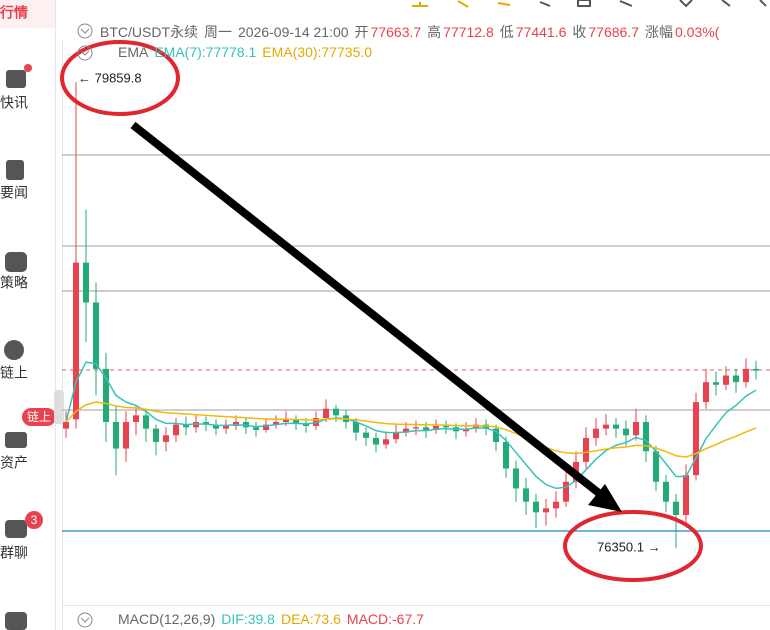 The image size is (770, 630). I want to click on nav-label: 要闻, so click(14, 193).